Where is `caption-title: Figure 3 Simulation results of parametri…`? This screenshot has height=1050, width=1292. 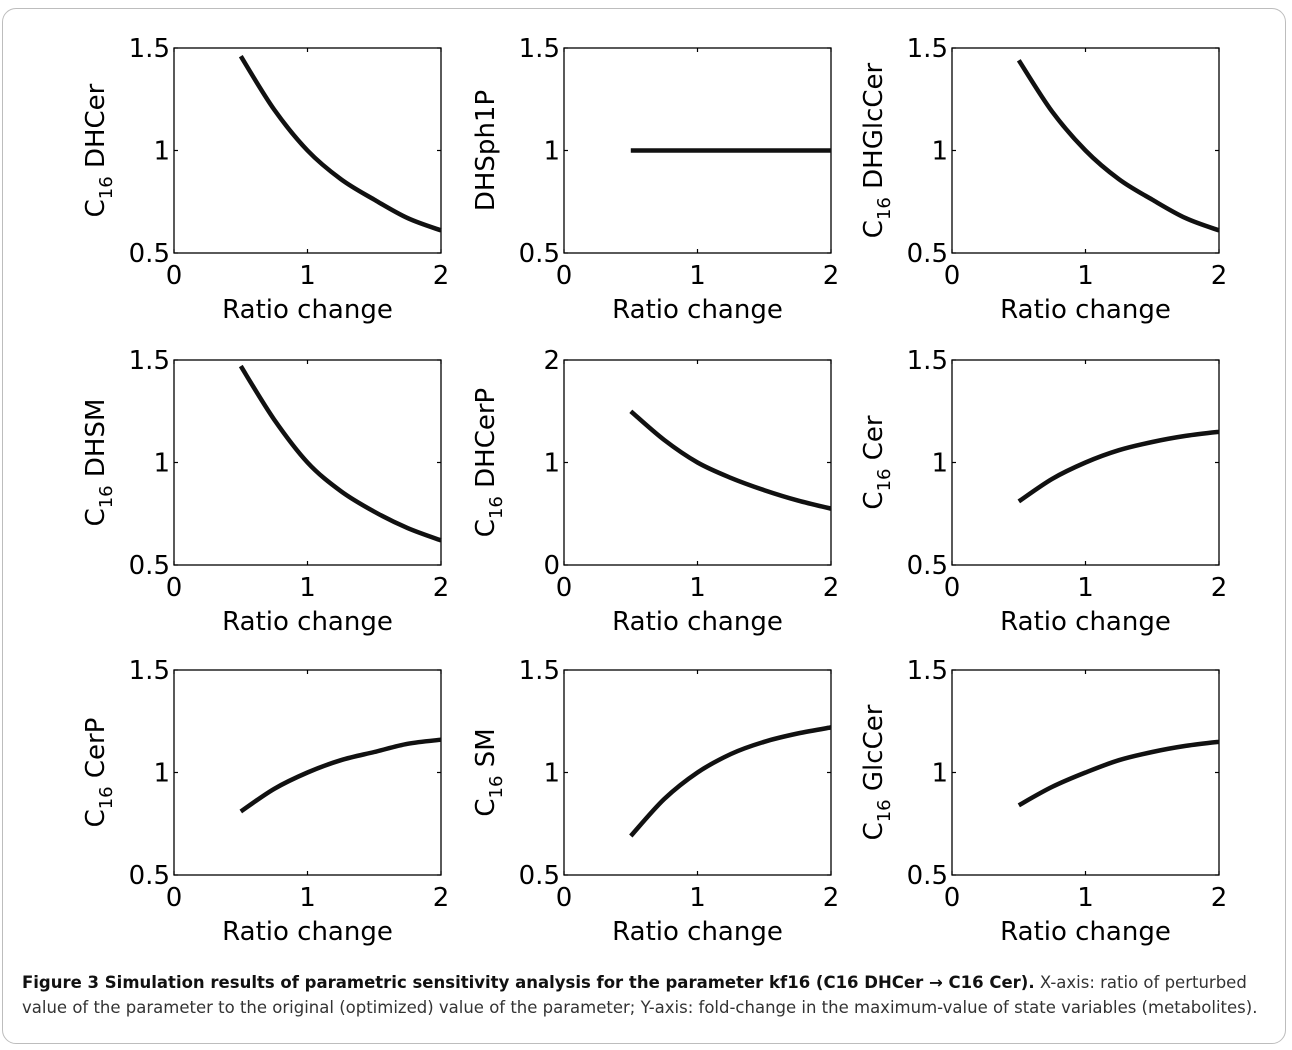 caption-title: Figure 3 Simulation results of parametri… is located at coordinates (528, 982).